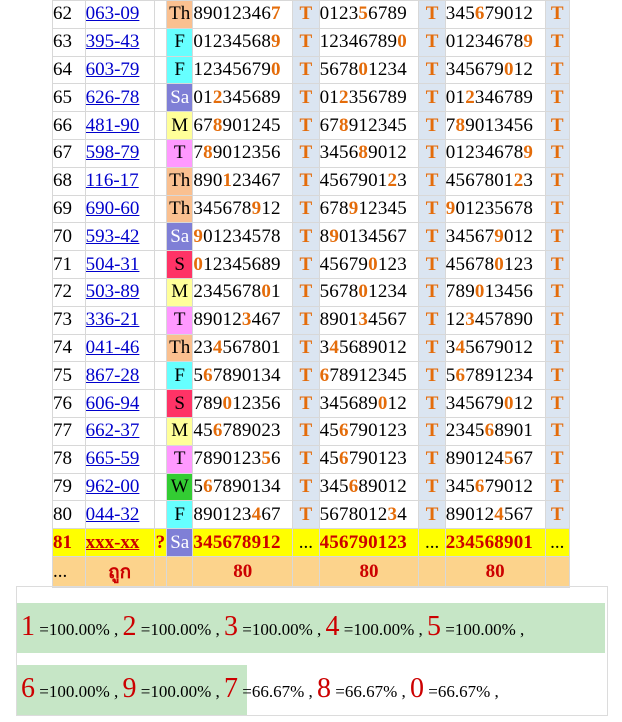 This screenshot has height=722, width=622. I want to click on hit-count-3: 80, so click(495, 571).